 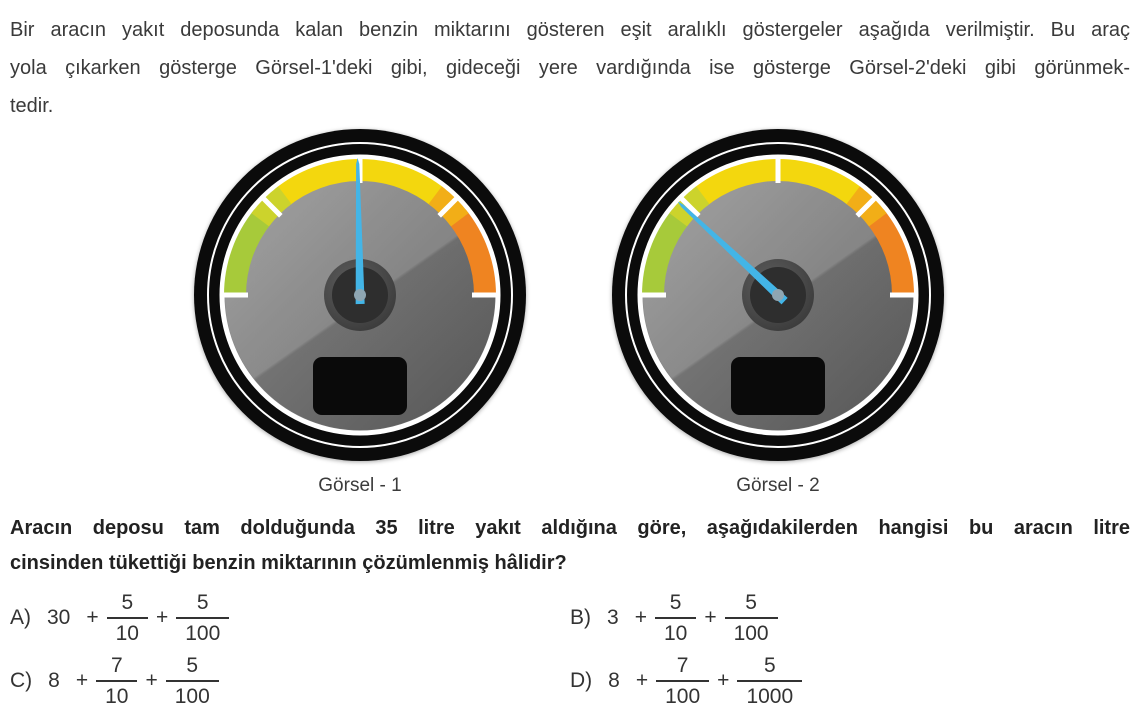 I want to click on option-c: C) 8 + 7 10 + 5 100, so click(x=114, y=681).